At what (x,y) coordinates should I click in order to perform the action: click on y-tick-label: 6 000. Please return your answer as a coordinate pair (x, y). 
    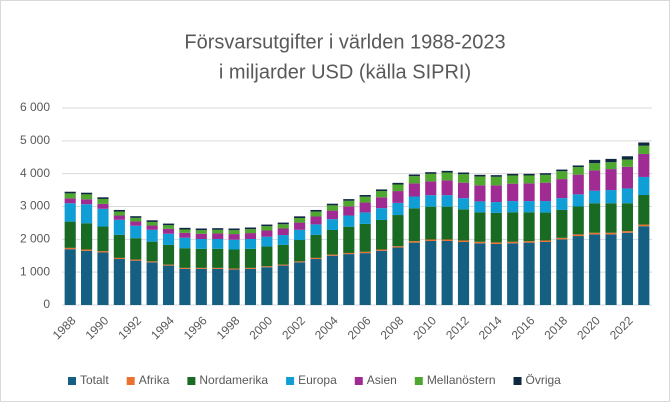
    Looking at the image, I should click on (35, 107).